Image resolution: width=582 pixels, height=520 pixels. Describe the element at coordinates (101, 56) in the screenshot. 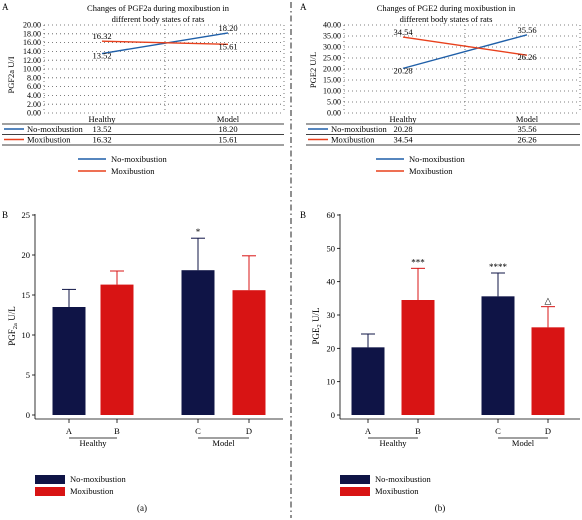

I see `data-label: 13.52` at that location.